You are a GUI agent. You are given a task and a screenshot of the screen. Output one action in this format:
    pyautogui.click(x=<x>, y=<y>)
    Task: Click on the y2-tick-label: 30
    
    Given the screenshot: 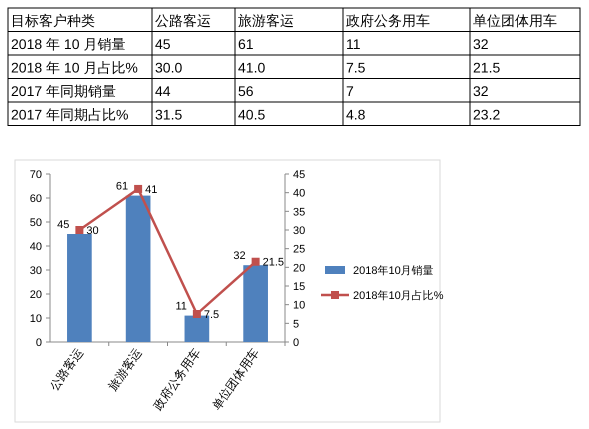 What is the action you would take?
    pyautogui.click(x=299, y=231)
    